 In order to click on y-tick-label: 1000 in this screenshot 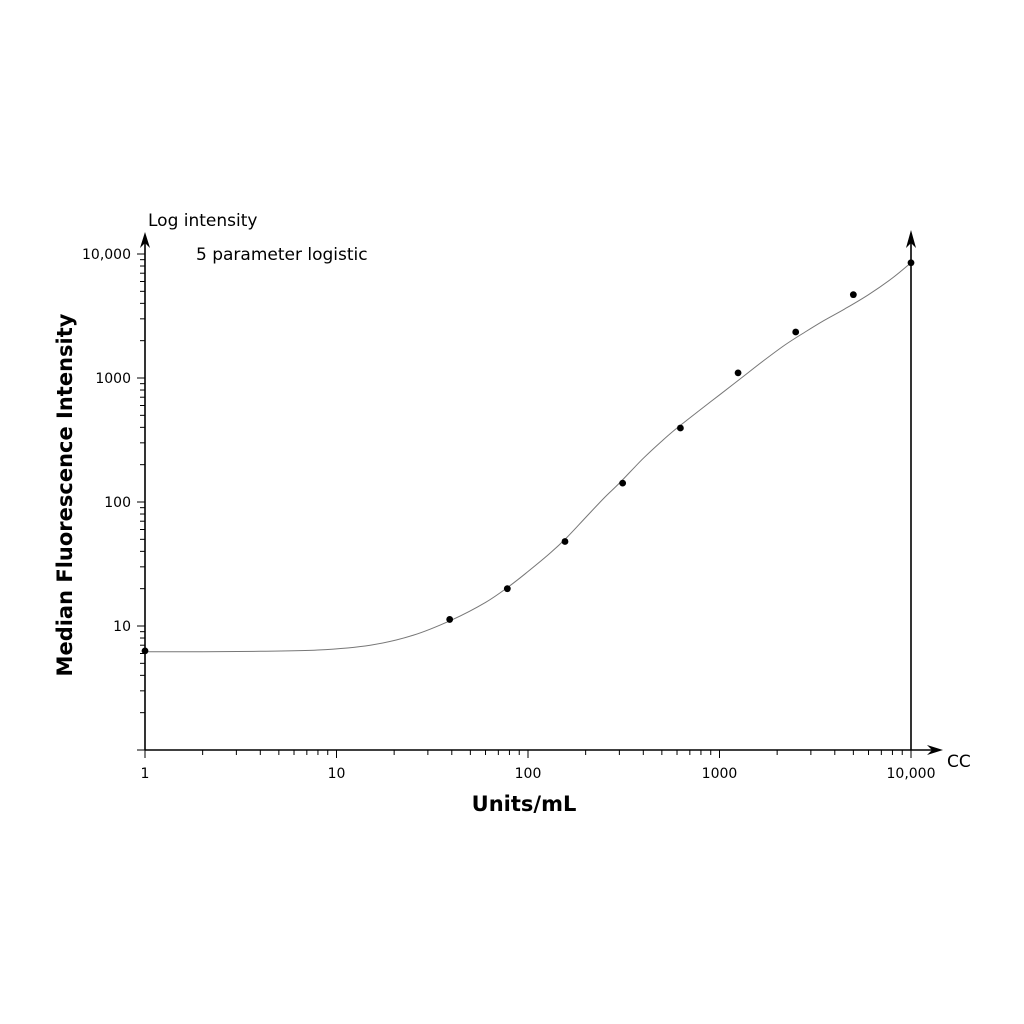, I will do `click(113, 379)`.